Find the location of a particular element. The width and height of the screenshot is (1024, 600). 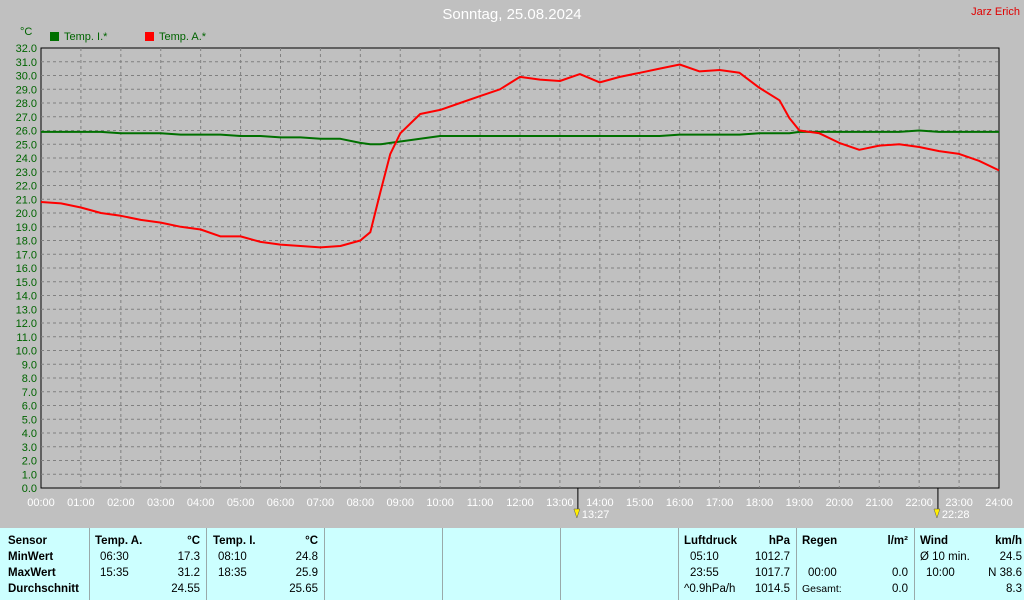

pressure-max-value: 1017.7 is located at coordinates (772, 573).